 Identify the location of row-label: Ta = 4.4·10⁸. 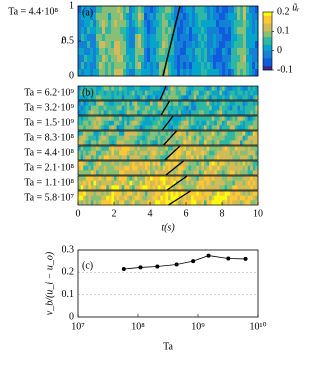
(49, 152).